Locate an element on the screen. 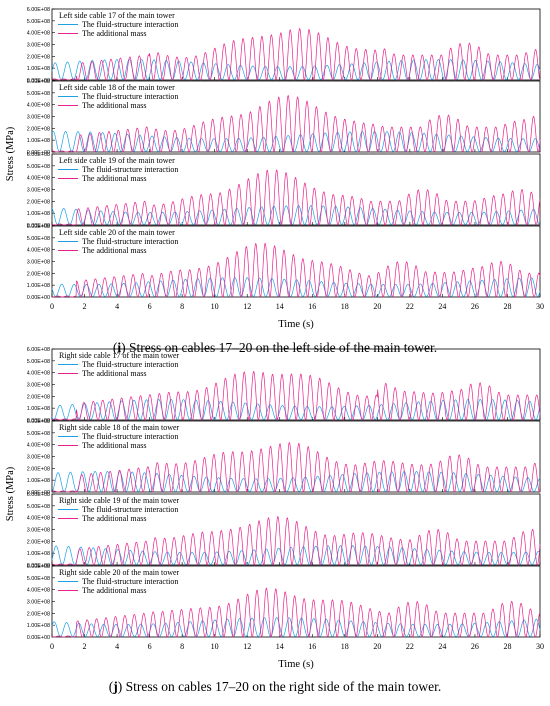  x-tick-label: 12 is located at coordinates (247, 306).